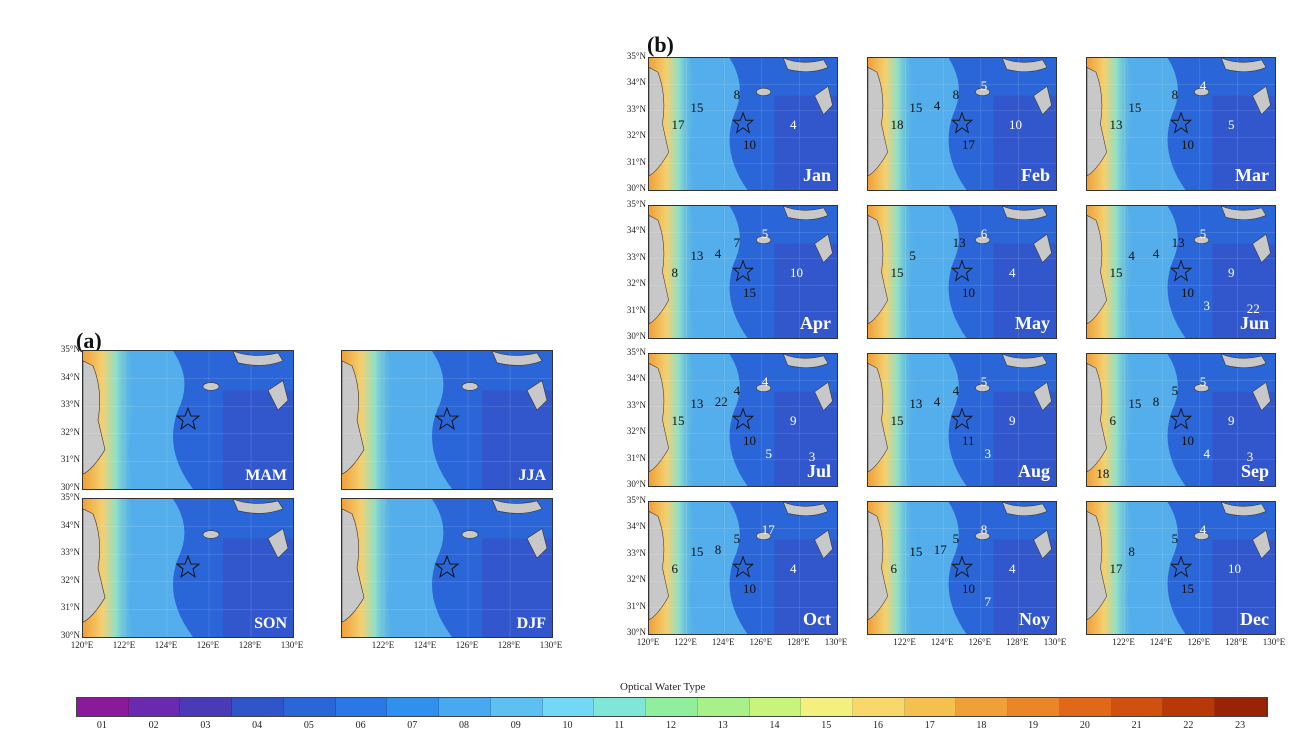  Describe the element at coordinates (1181, 124) in the screenshot. I see `map-panel-mar: Mar 8 15 13 10 5 4` at that location.